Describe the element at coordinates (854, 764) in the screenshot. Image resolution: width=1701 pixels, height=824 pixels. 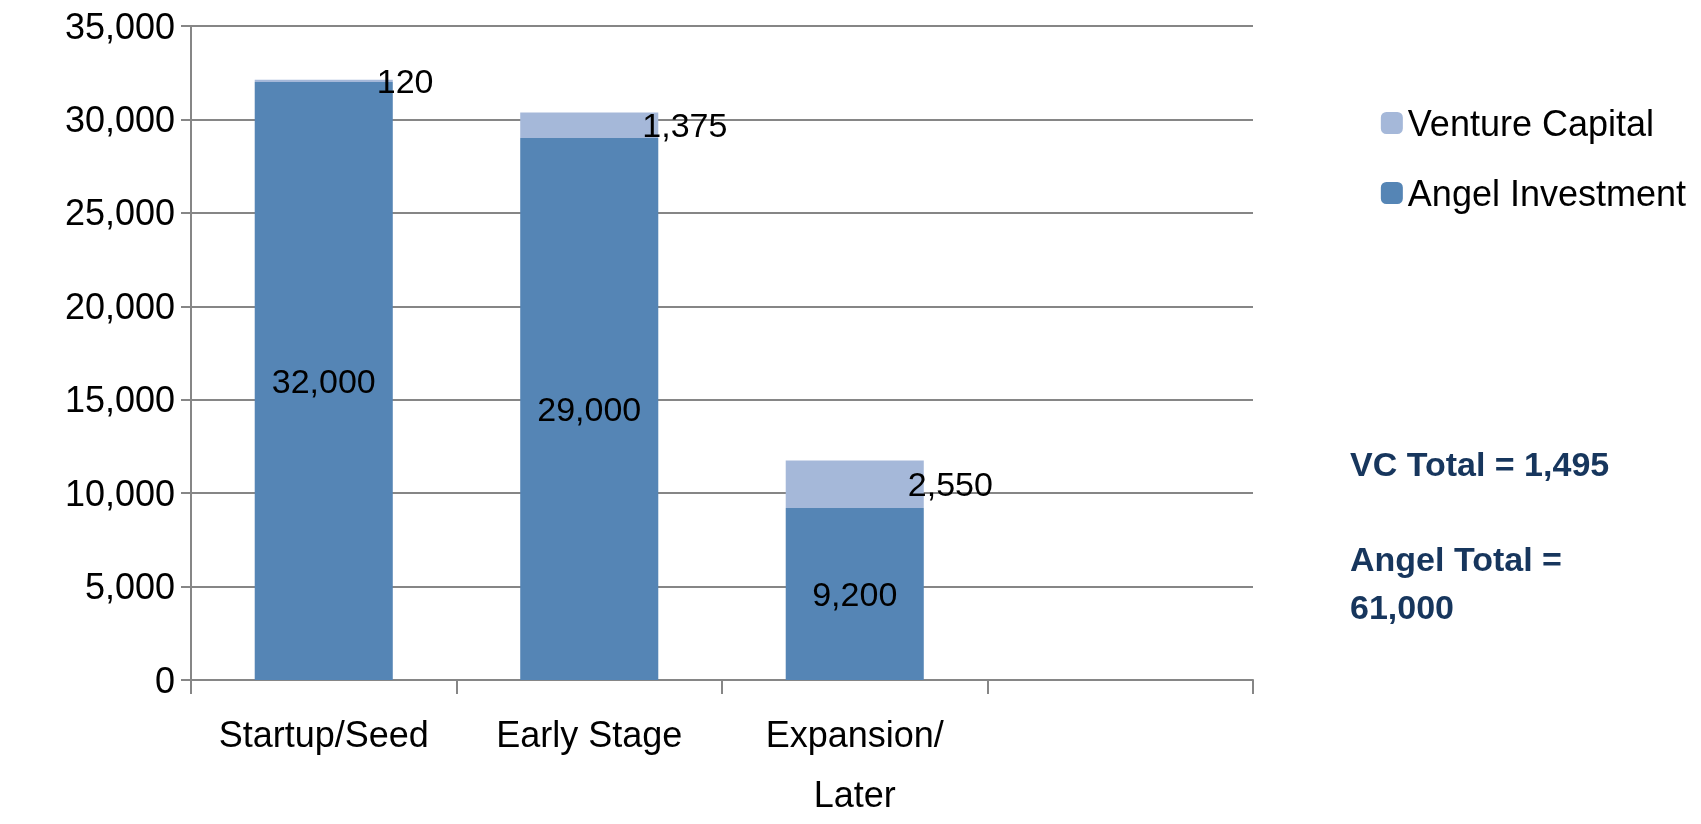
I see `x-tick-label: Expansion/ Later` at that location.